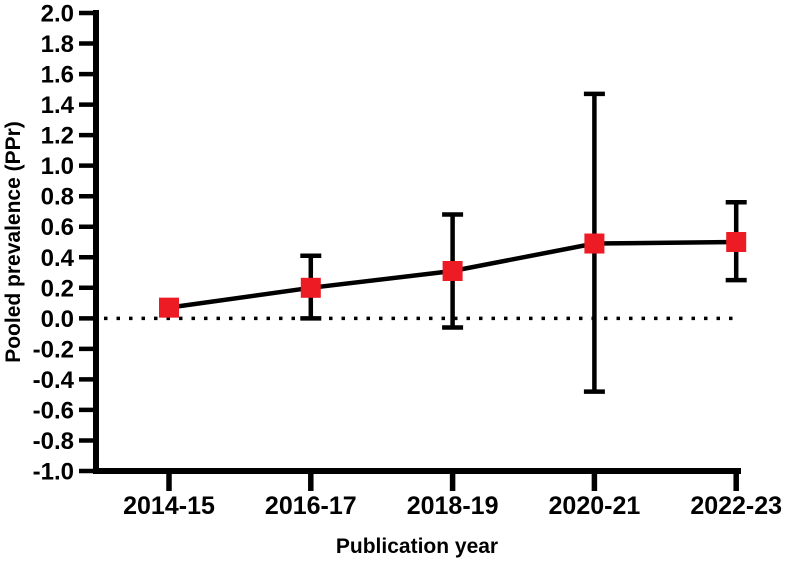 This screenshot has width=786, height=562. I want to click on x-tick-label: 2022-23, so click(736, 506).